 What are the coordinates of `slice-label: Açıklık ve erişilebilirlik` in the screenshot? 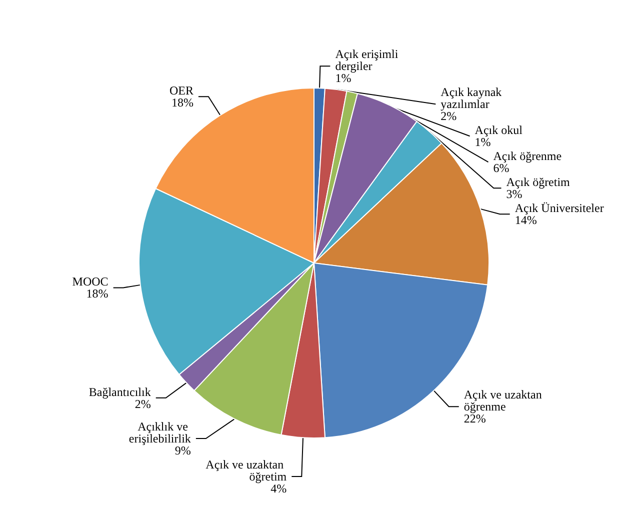 It's located at (159, 433).